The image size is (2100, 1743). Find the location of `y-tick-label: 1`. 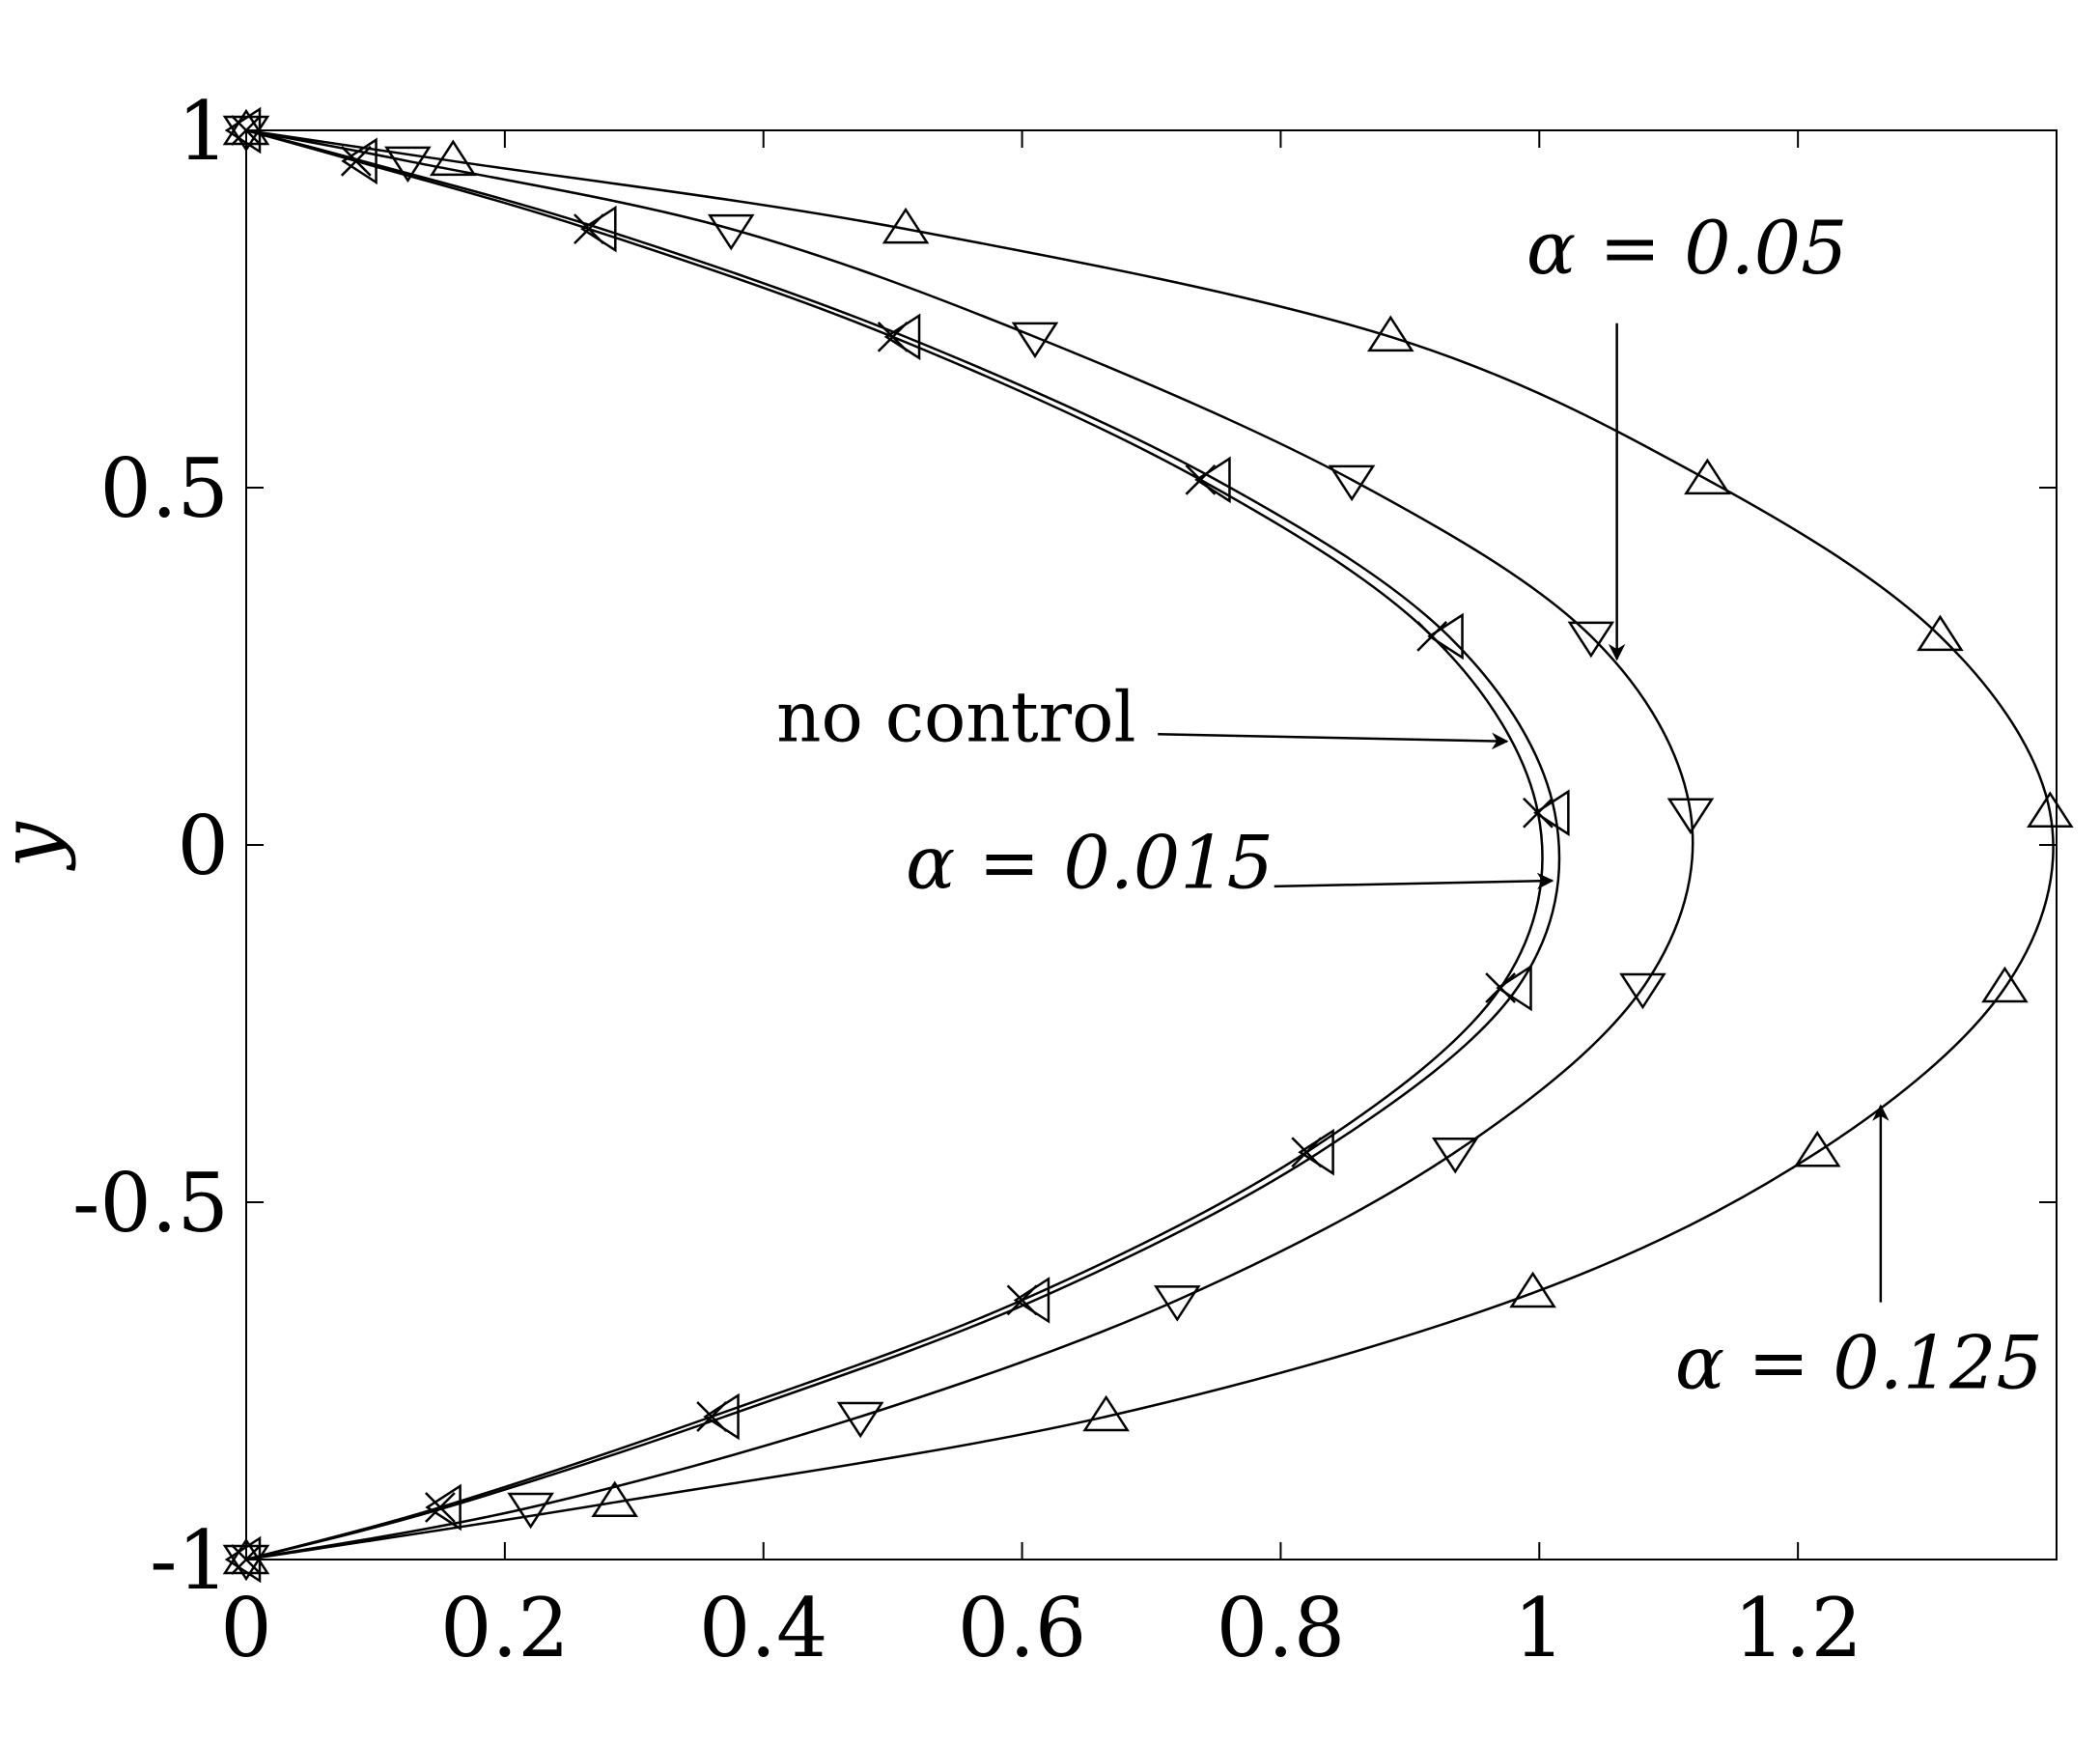

y-tick-label: 1 is located at coordinates (204, 131).